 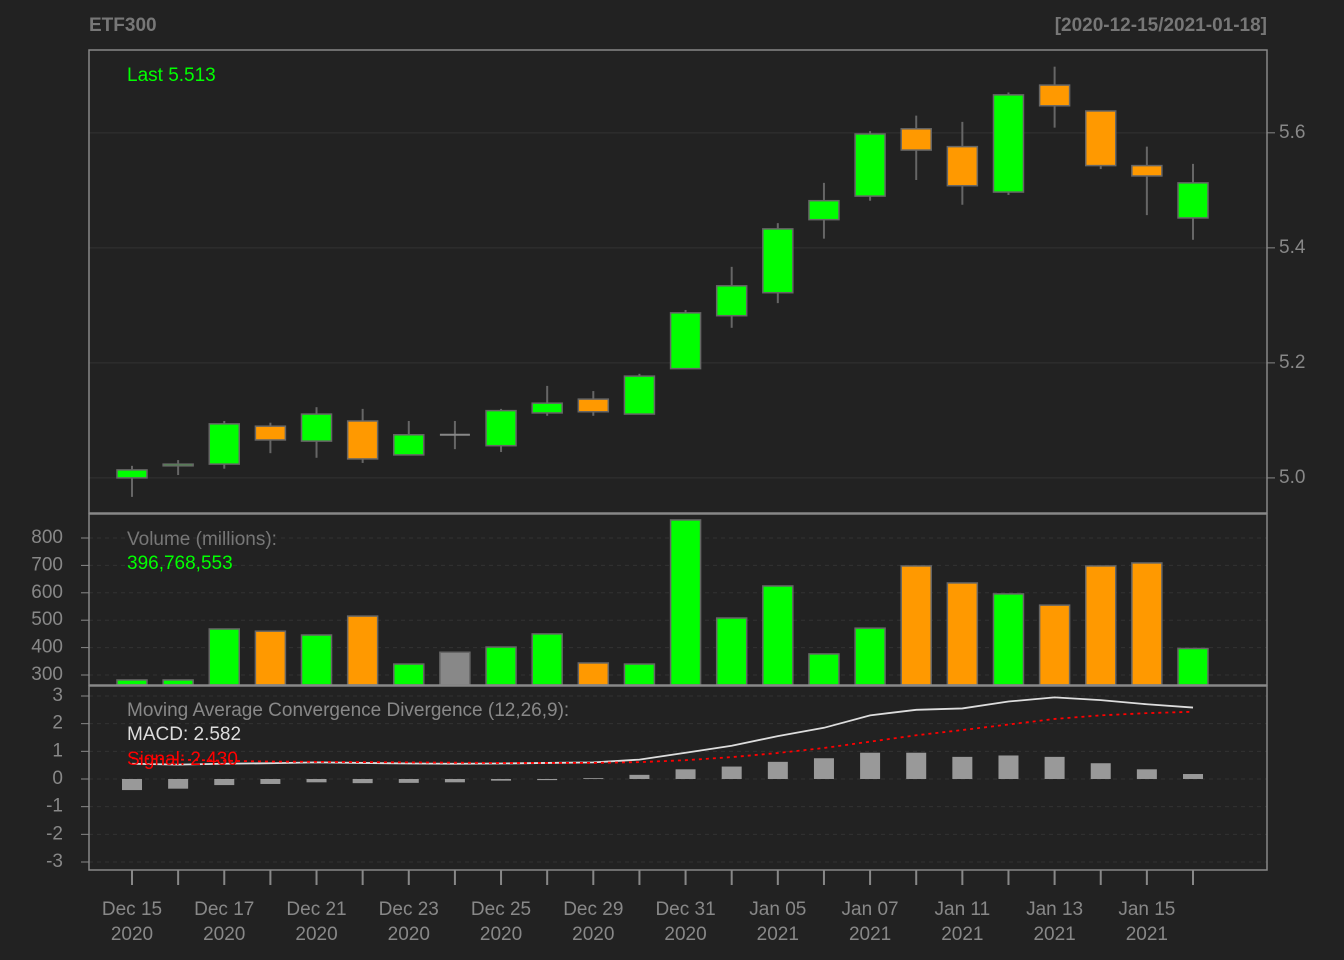 I want to click on legend-entry: MACD: 2.582, so click(x=184, y=734).